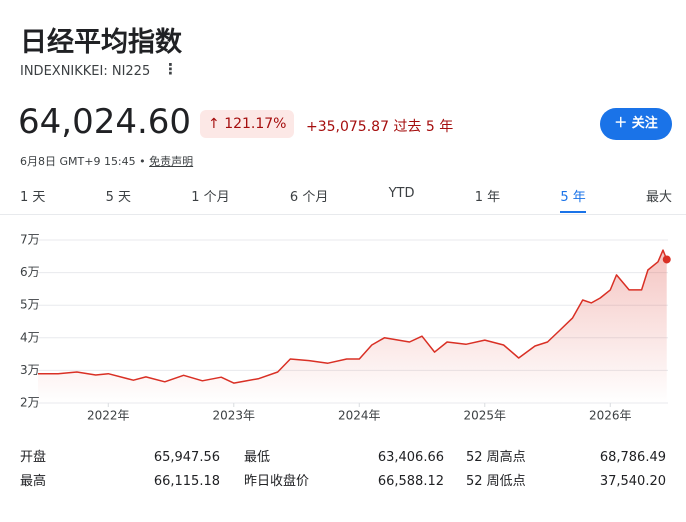 Image resolution: width=686 pixels, height=522 pixels. What do you see at coordinates (118, 197) in the screenshot?
I see `range-tab: 5 天` at bounding box center [118, 197].